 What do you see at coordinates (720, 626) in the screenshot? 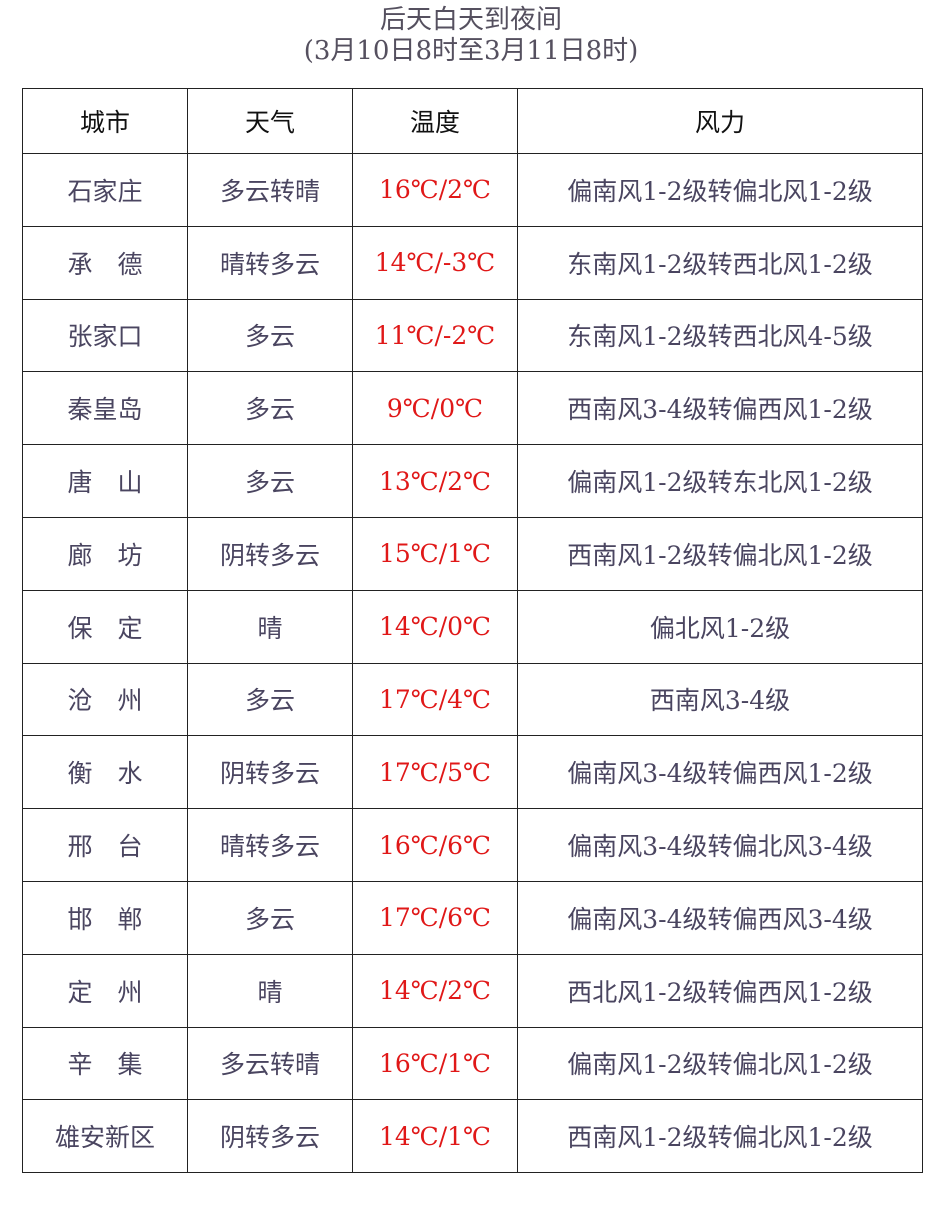
I see `wind-cell: 偏北风1-2级` at bounding box center [720, 626].